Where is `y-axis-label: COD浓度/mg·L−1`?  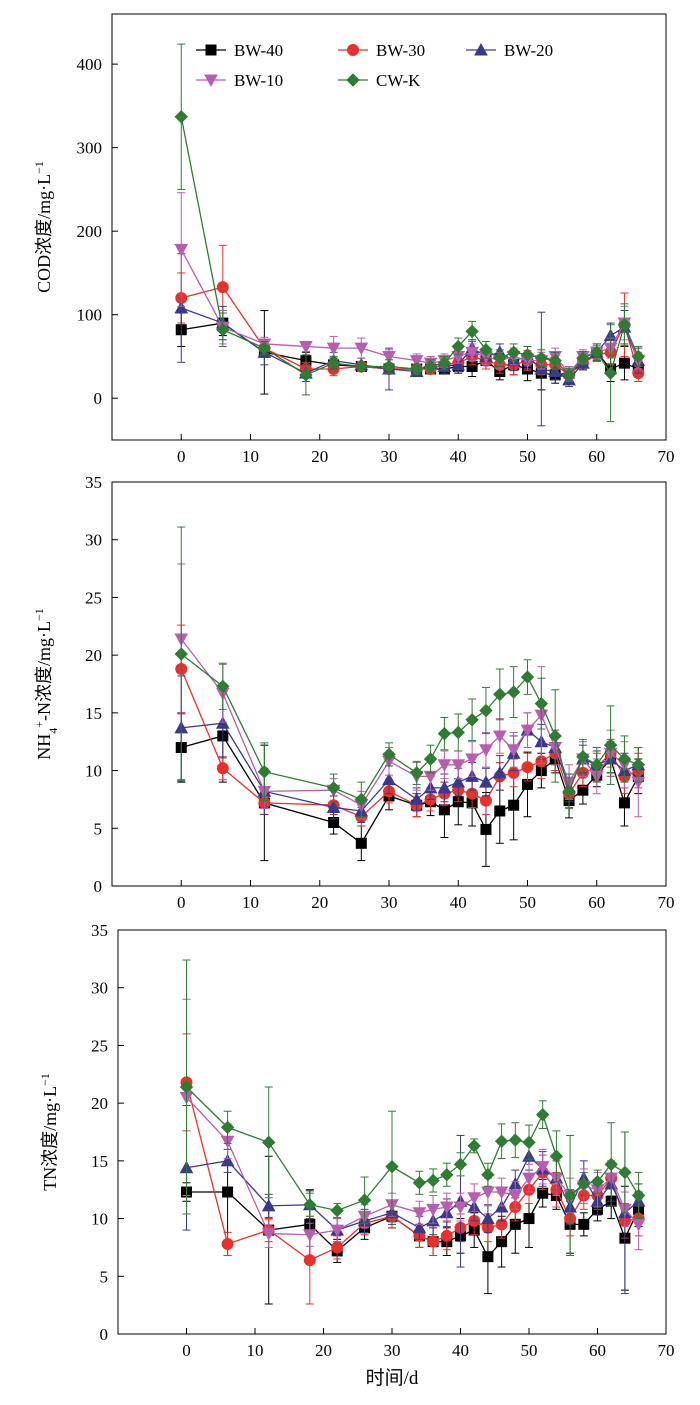
y-axis-label: COD浓度/mg·L−1 is located at coordinates (43, 227).